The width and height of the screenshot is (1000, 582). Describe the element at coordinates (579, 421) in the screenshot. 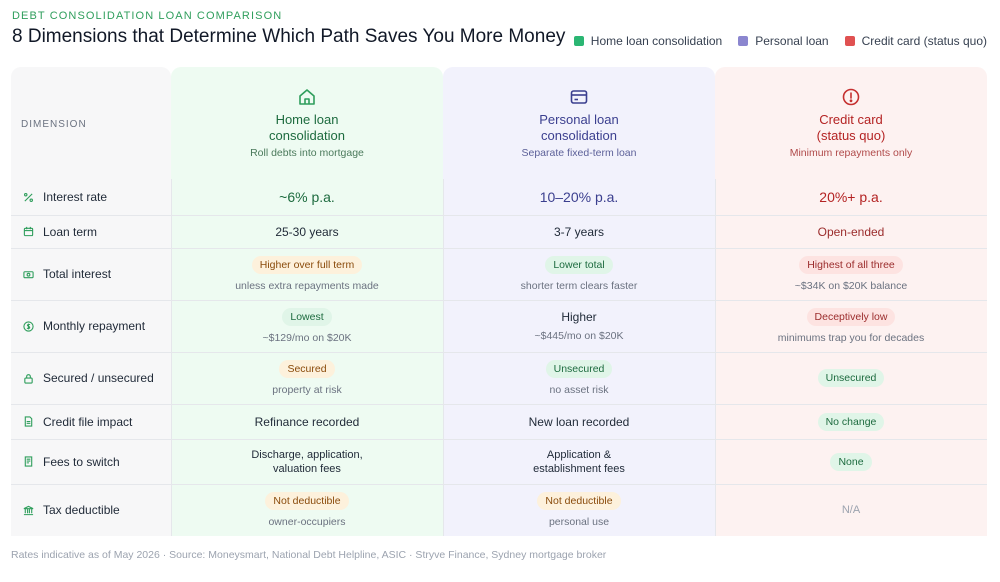

I see `cell-value: New loan recorded` at that location.